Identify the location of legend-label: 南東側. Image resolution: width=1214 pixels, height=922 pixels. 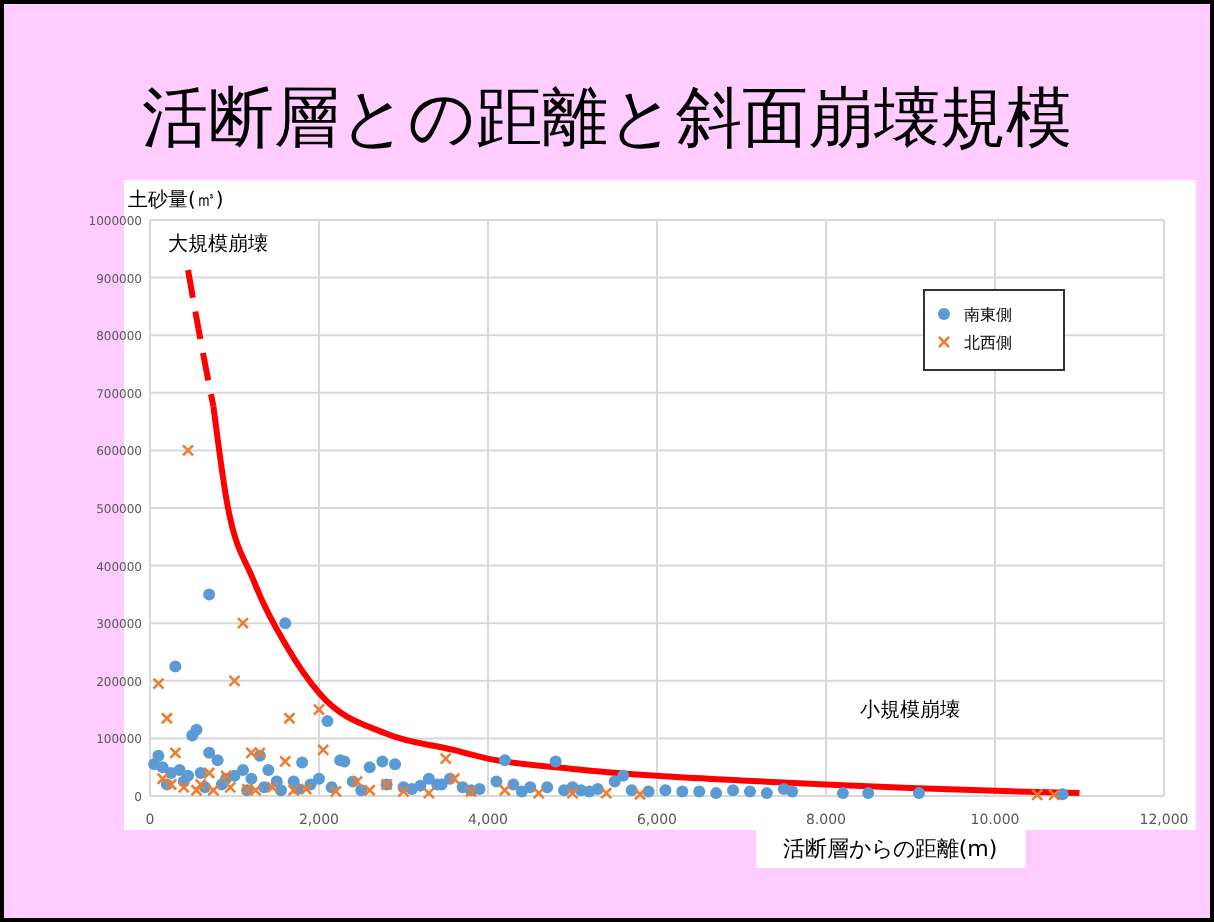
(988, 315).